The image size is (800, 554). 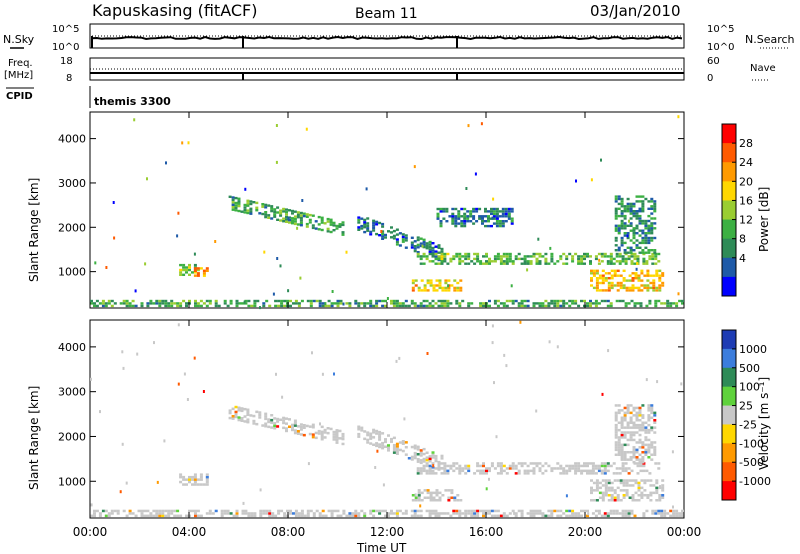 I want to click on colorbar-swatch, so click(x=729, y=172).